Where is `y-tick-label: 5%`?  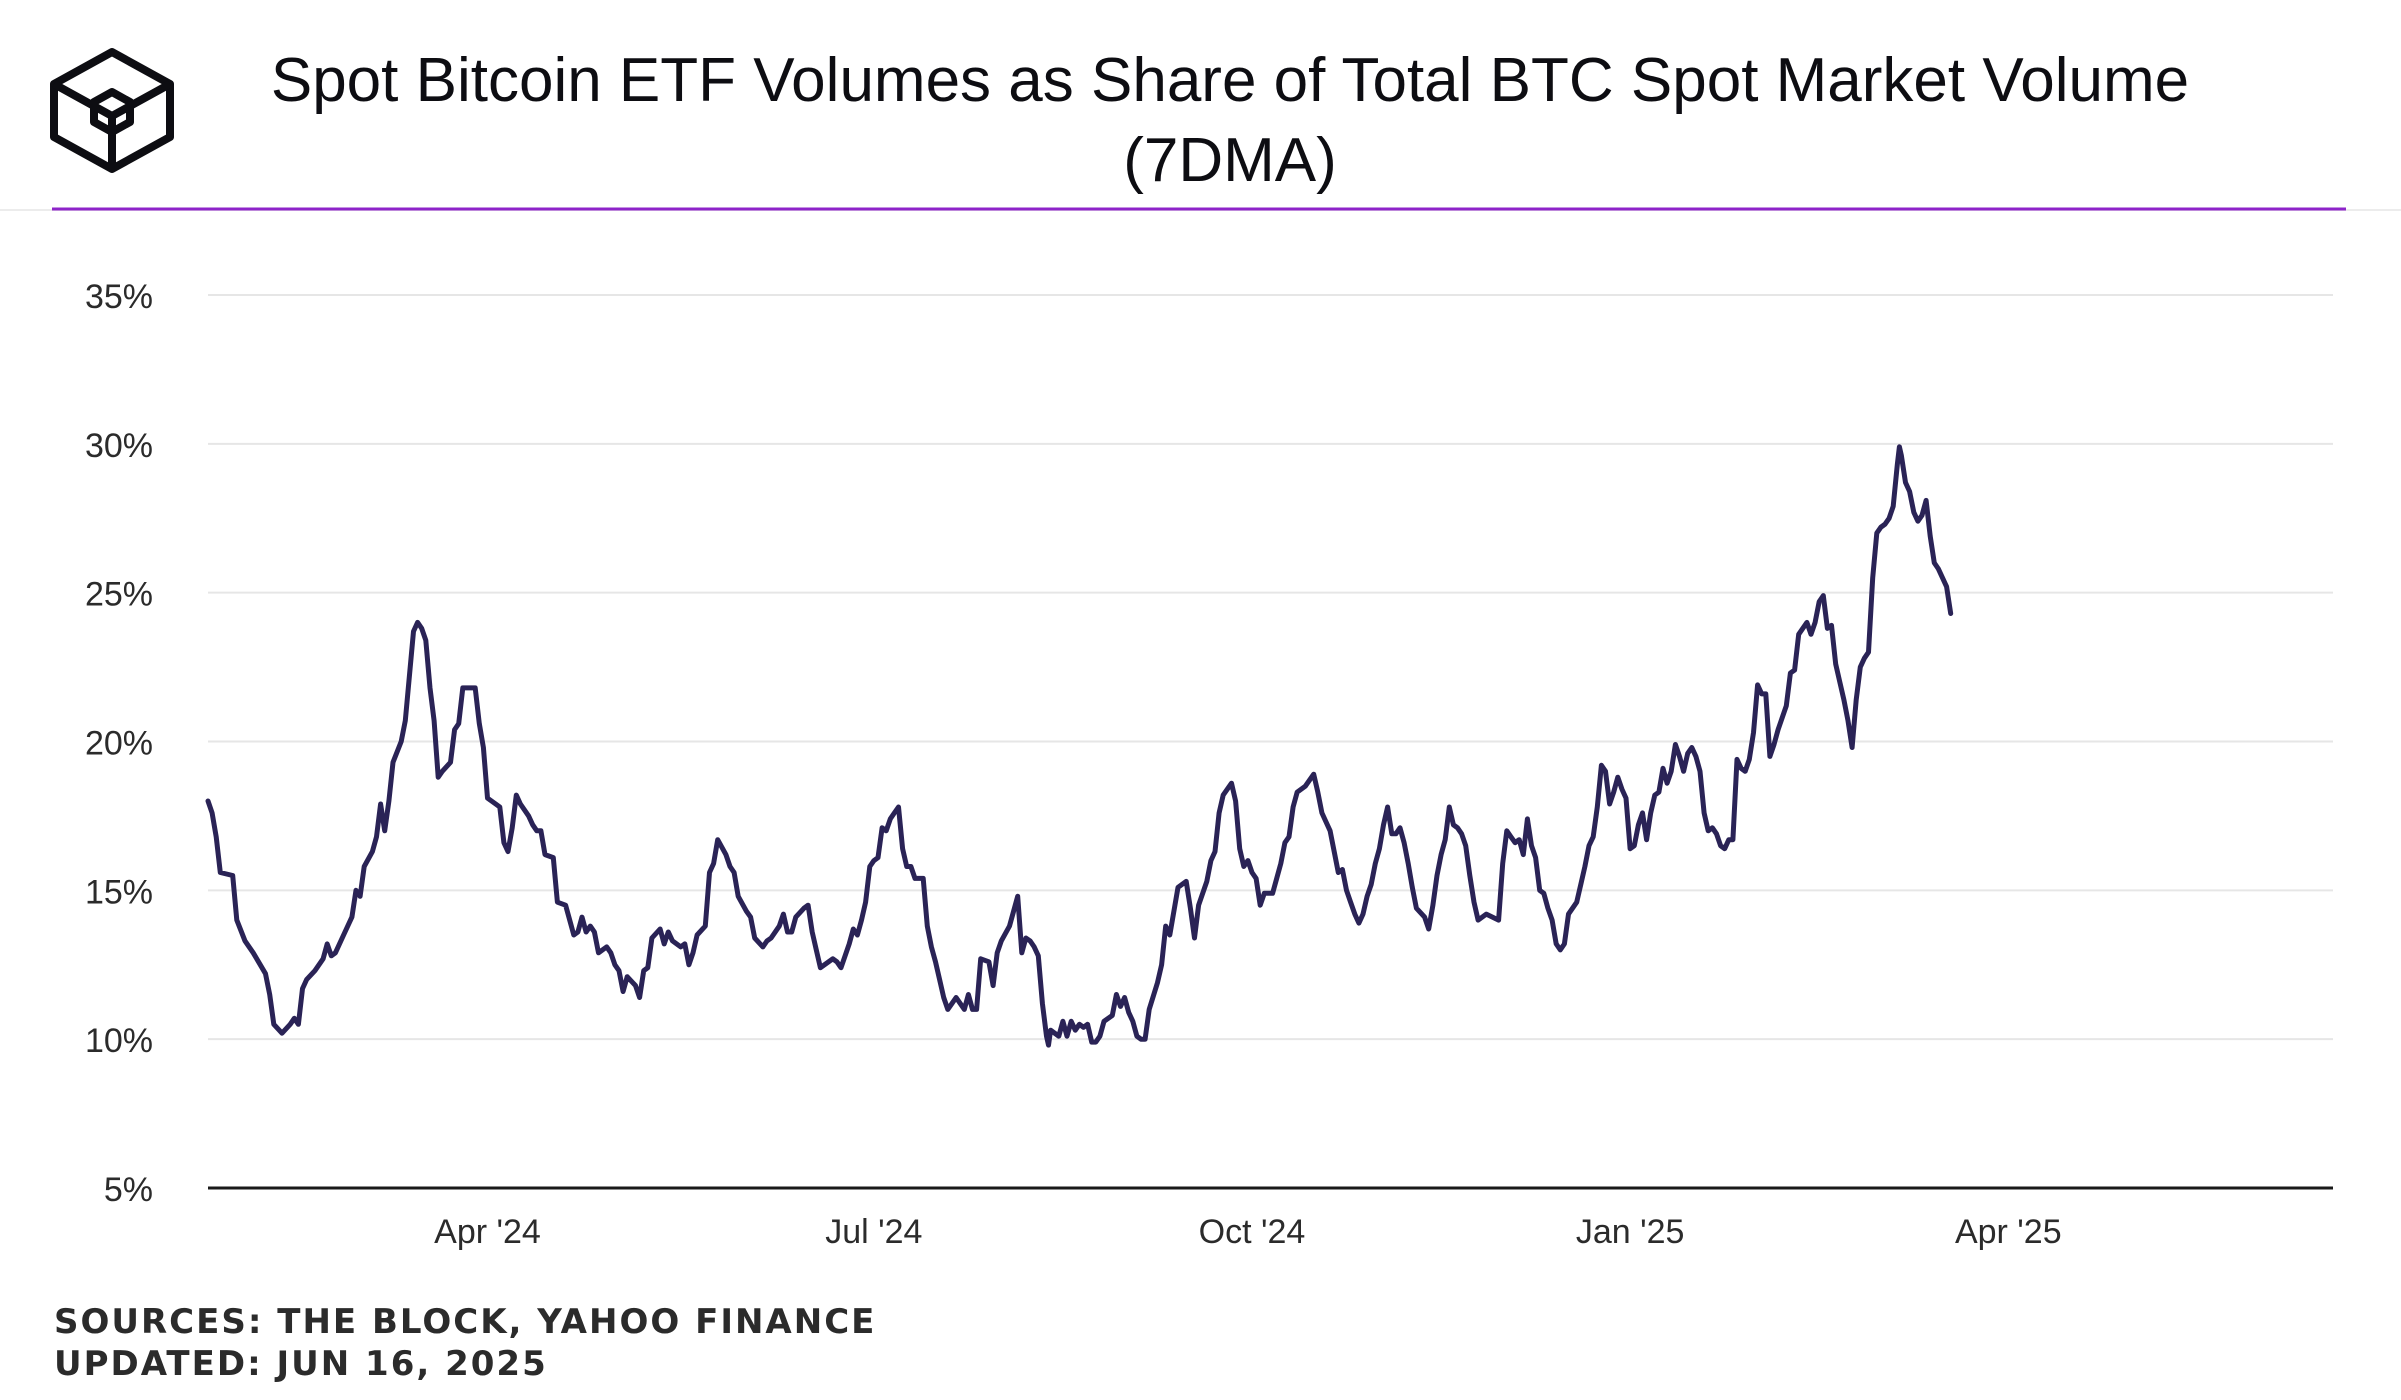
y-tick-label: 5% is located at coordinates (128, 1190).